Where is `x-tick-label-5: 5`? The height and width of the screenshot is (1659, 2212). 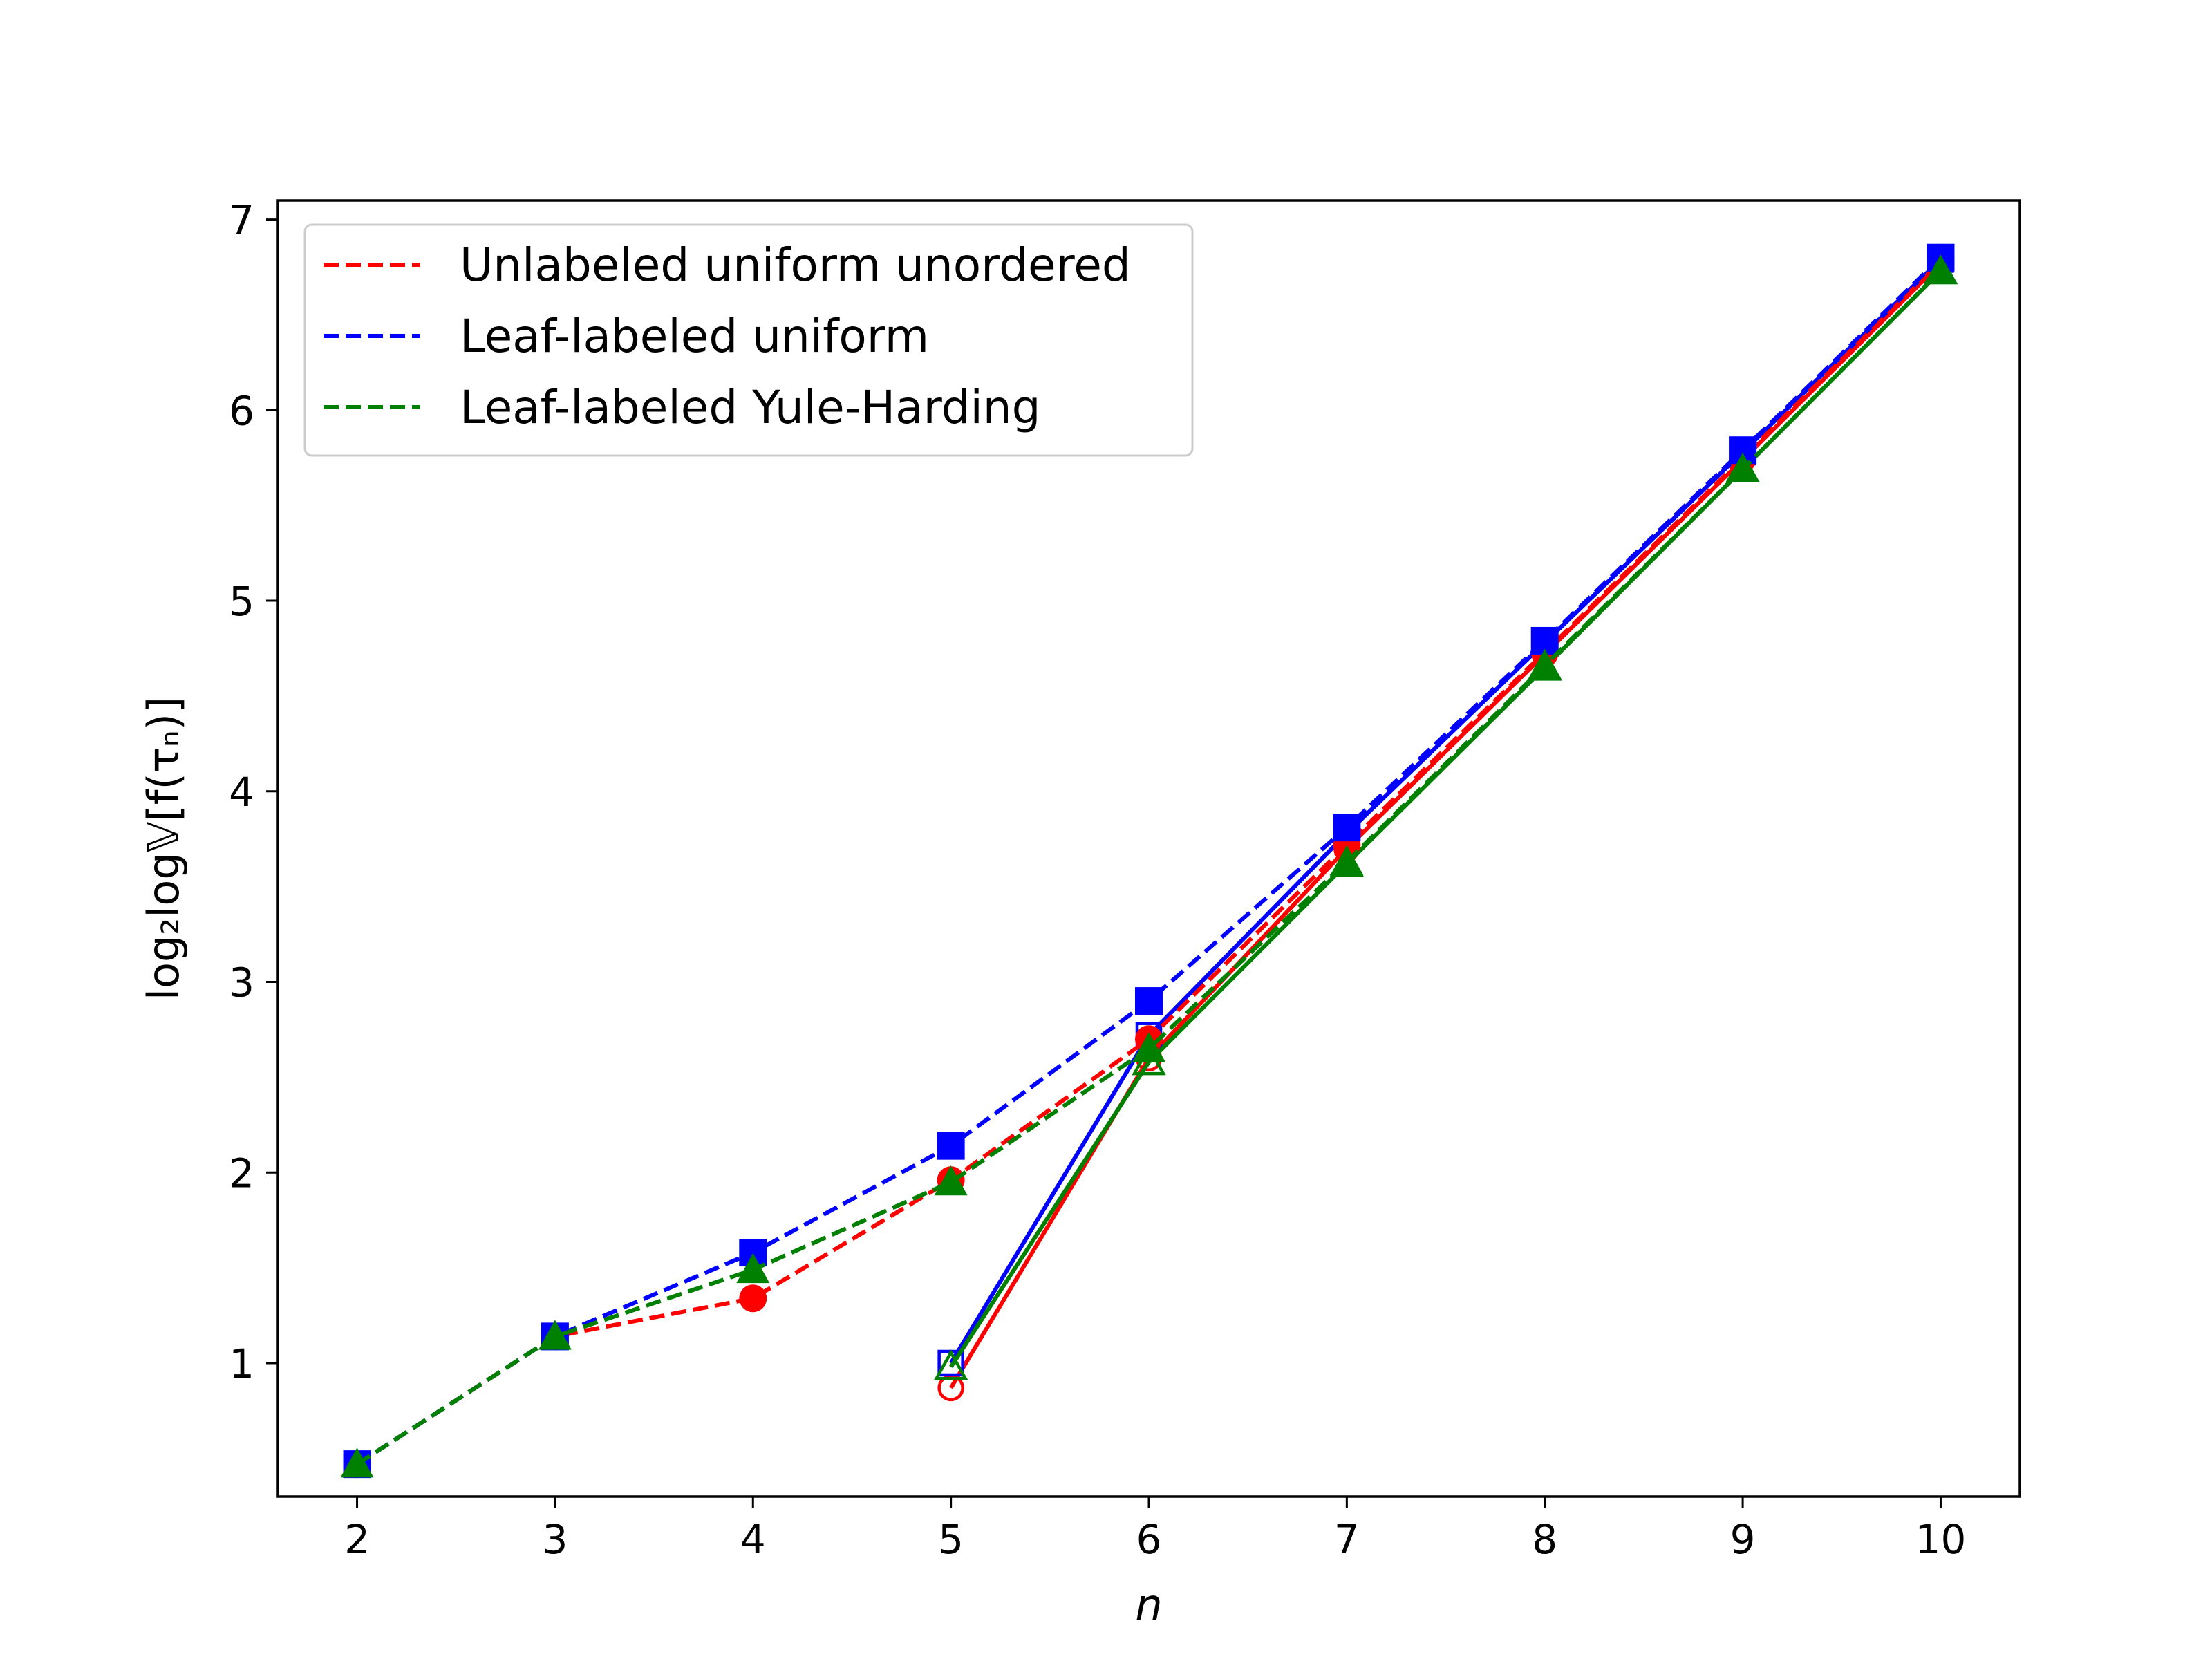 x-tick-label-5: 5 is located at coordinates (951, 1540).